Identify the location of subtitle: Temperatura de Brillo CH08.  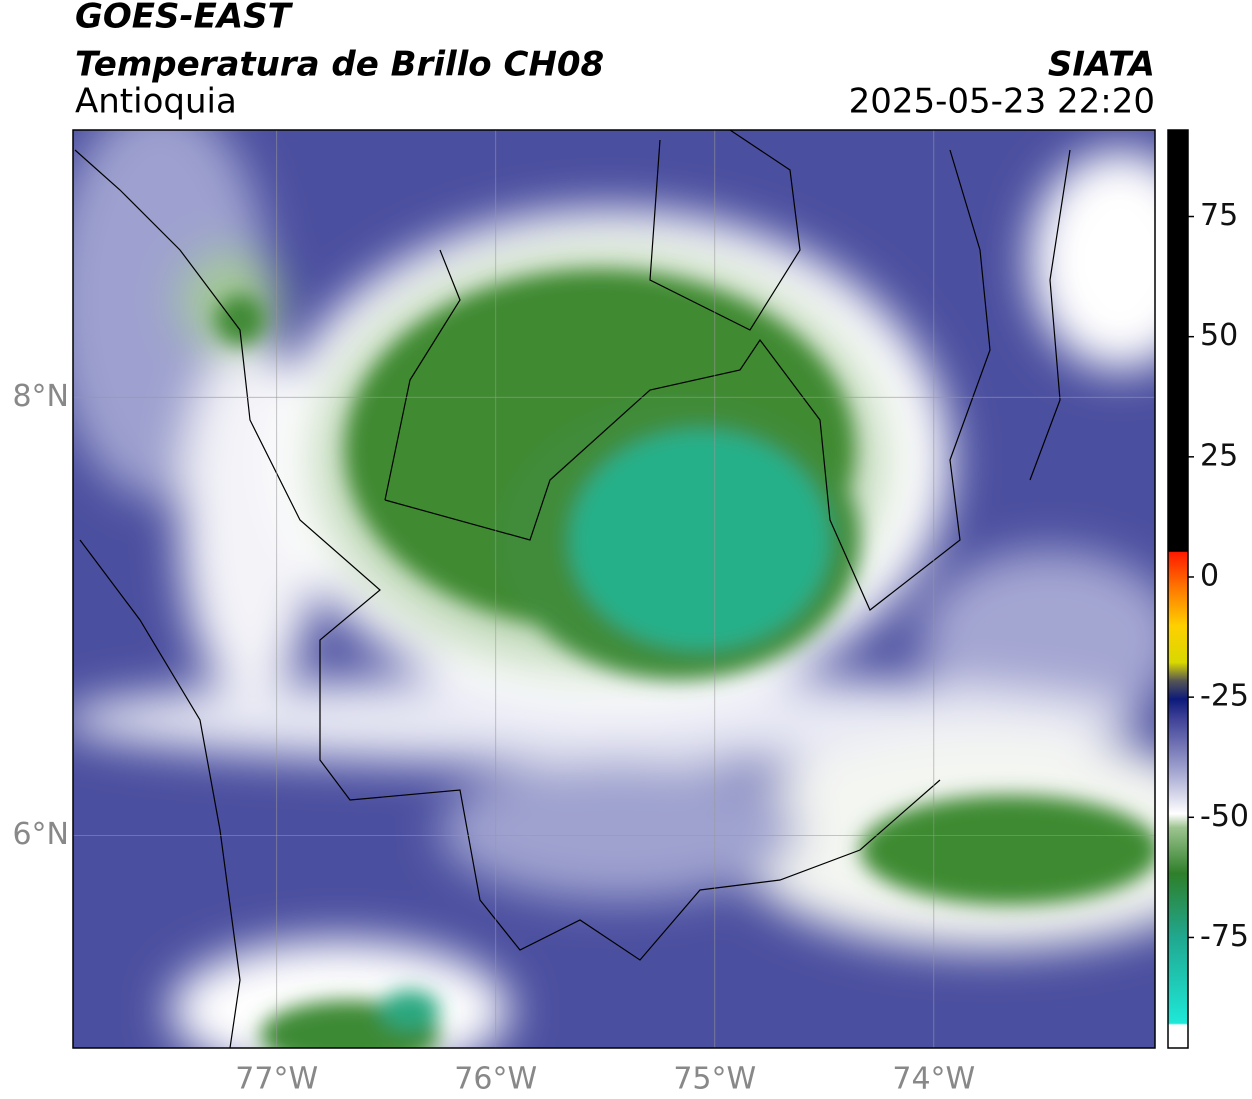
(339, 65).